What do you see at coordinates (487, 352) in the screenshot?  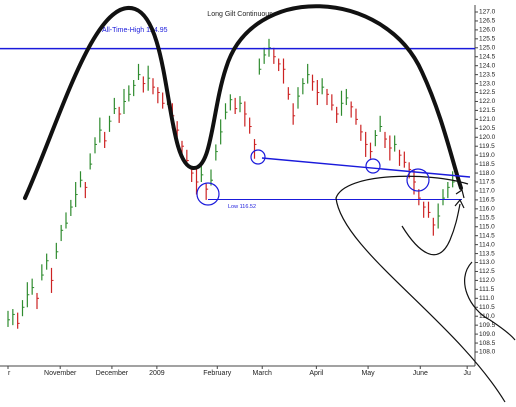 I see `y-tick-label: 108.0` at bounding box center [487, 352].